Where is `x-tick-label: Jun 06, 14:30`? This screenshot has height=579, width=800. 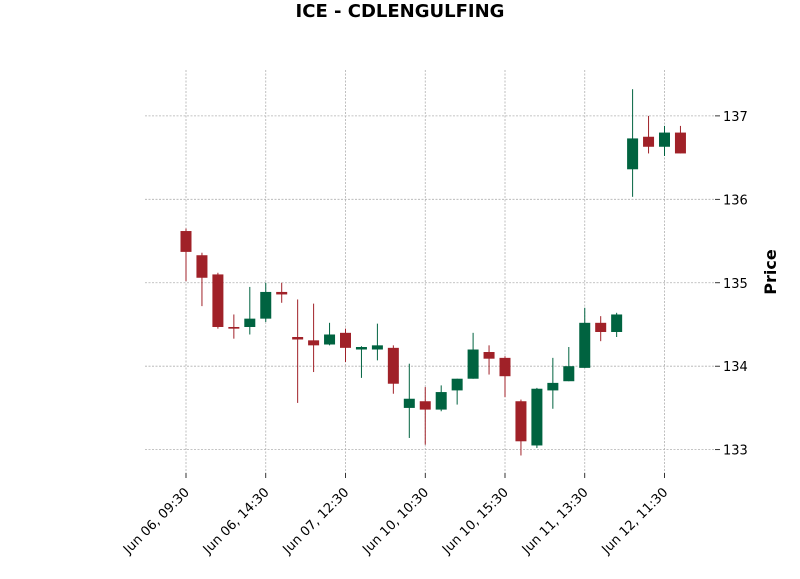
x-tick-label: Jun 06, 14:30 is located at coordinates (236, 521).